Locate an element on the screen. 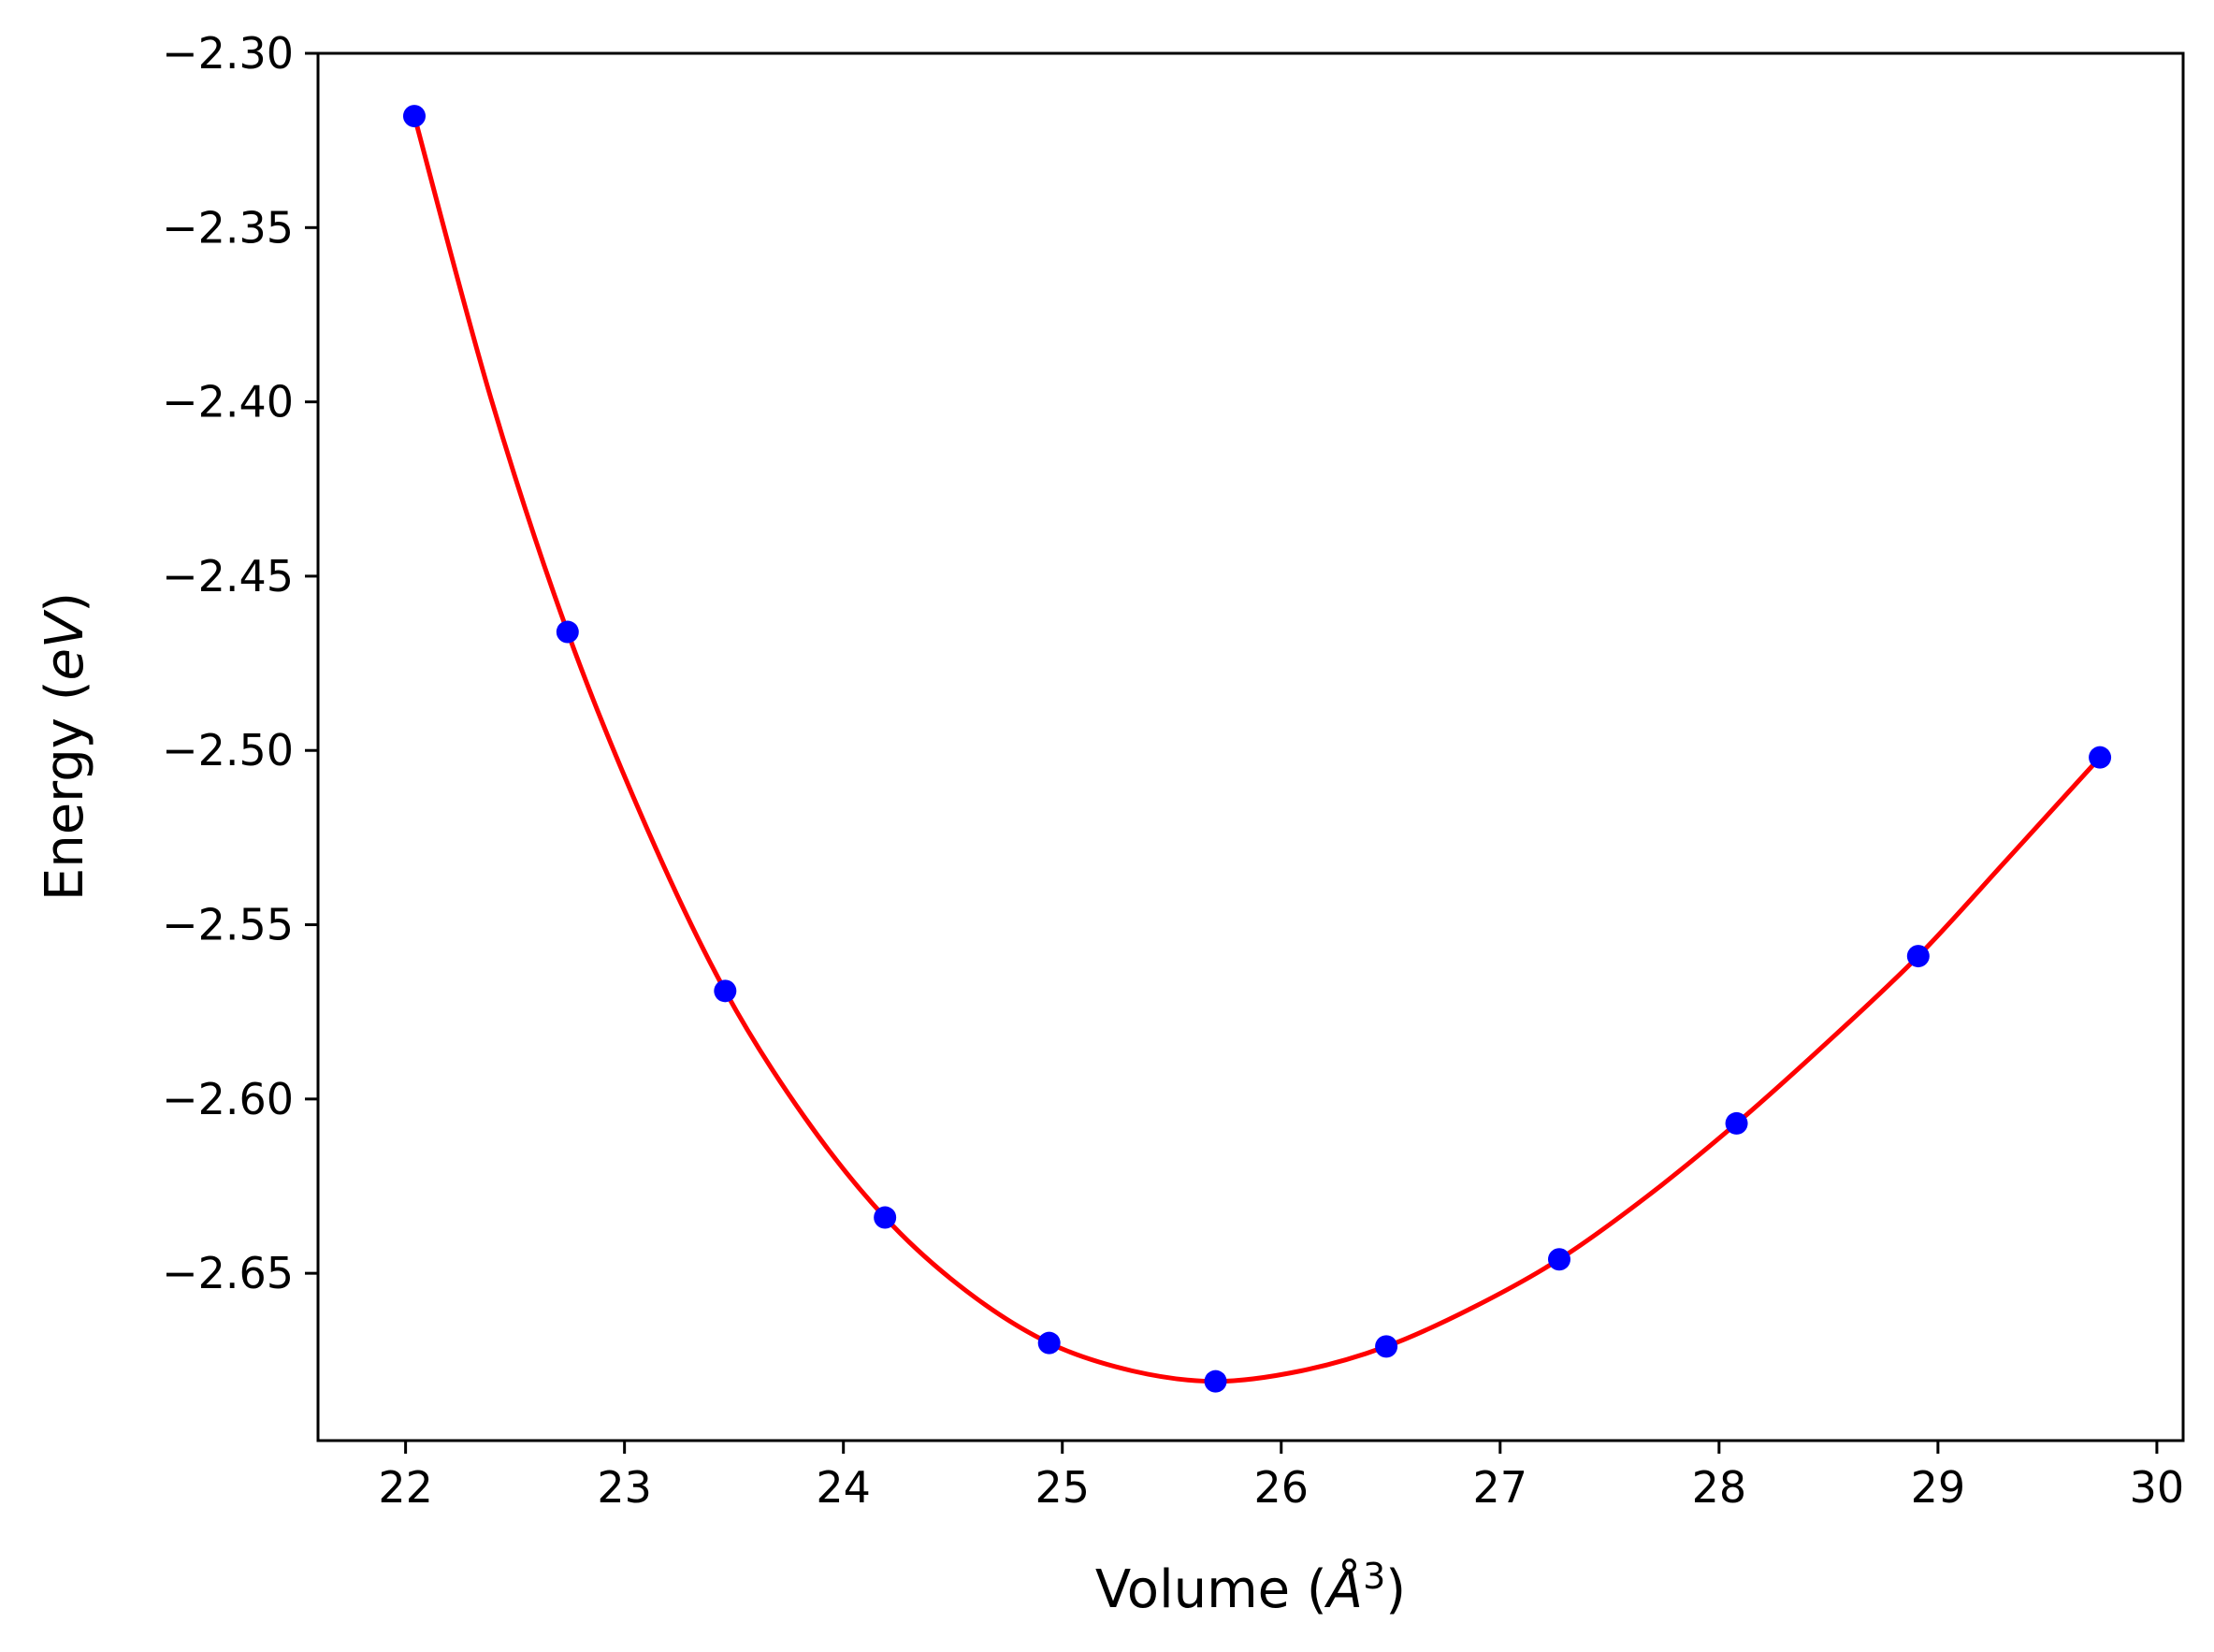  y-tick-label: −2.55 is located at coordinates (228, 925).